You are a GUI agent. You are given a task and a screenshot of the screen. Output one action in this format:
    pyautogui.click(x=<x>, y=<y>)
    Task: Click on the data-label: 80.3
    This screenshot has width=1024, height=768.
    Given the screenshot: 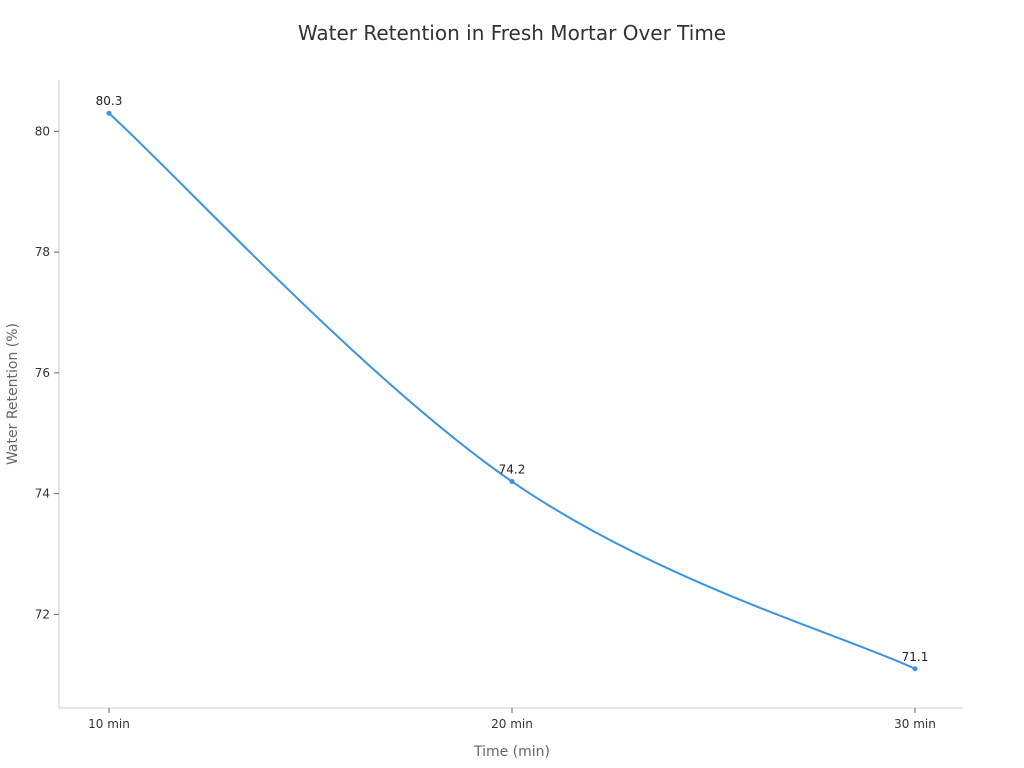 What is the action you would take?
    pyautogui.click(x=109, y=101)
    